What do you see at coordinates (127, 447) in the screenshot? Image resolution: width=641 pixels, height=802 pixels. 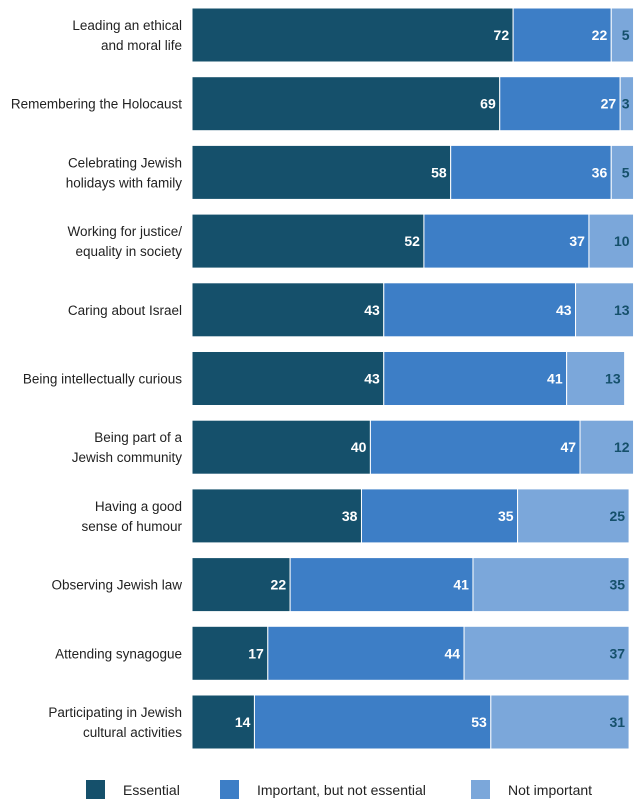 I see `category-label: Being part of a Jewish community` at bounding box center [127, 447].